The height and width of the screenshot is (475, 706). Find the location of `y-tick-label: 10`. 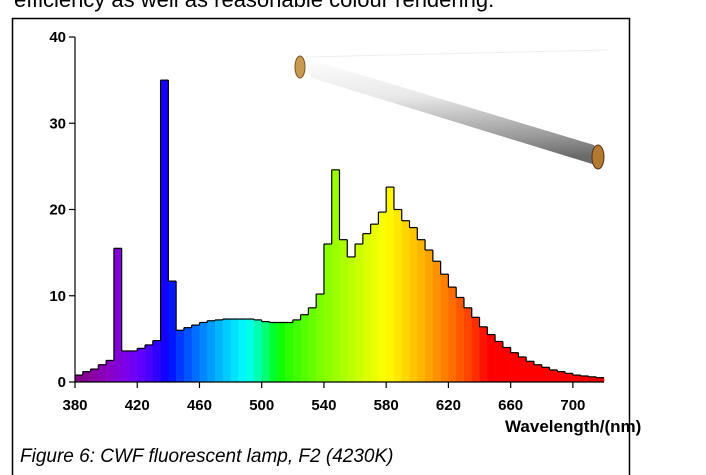

y-tick-label: 10 is located at coordinates (57, 296).